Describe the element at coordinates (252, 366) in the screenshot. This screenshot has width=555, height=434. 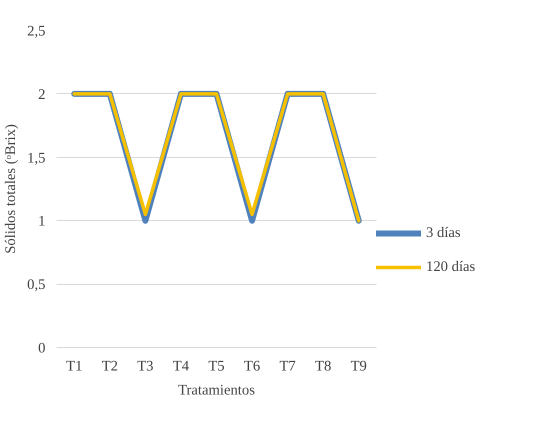
I see `x-tick-label: T6` at that location.